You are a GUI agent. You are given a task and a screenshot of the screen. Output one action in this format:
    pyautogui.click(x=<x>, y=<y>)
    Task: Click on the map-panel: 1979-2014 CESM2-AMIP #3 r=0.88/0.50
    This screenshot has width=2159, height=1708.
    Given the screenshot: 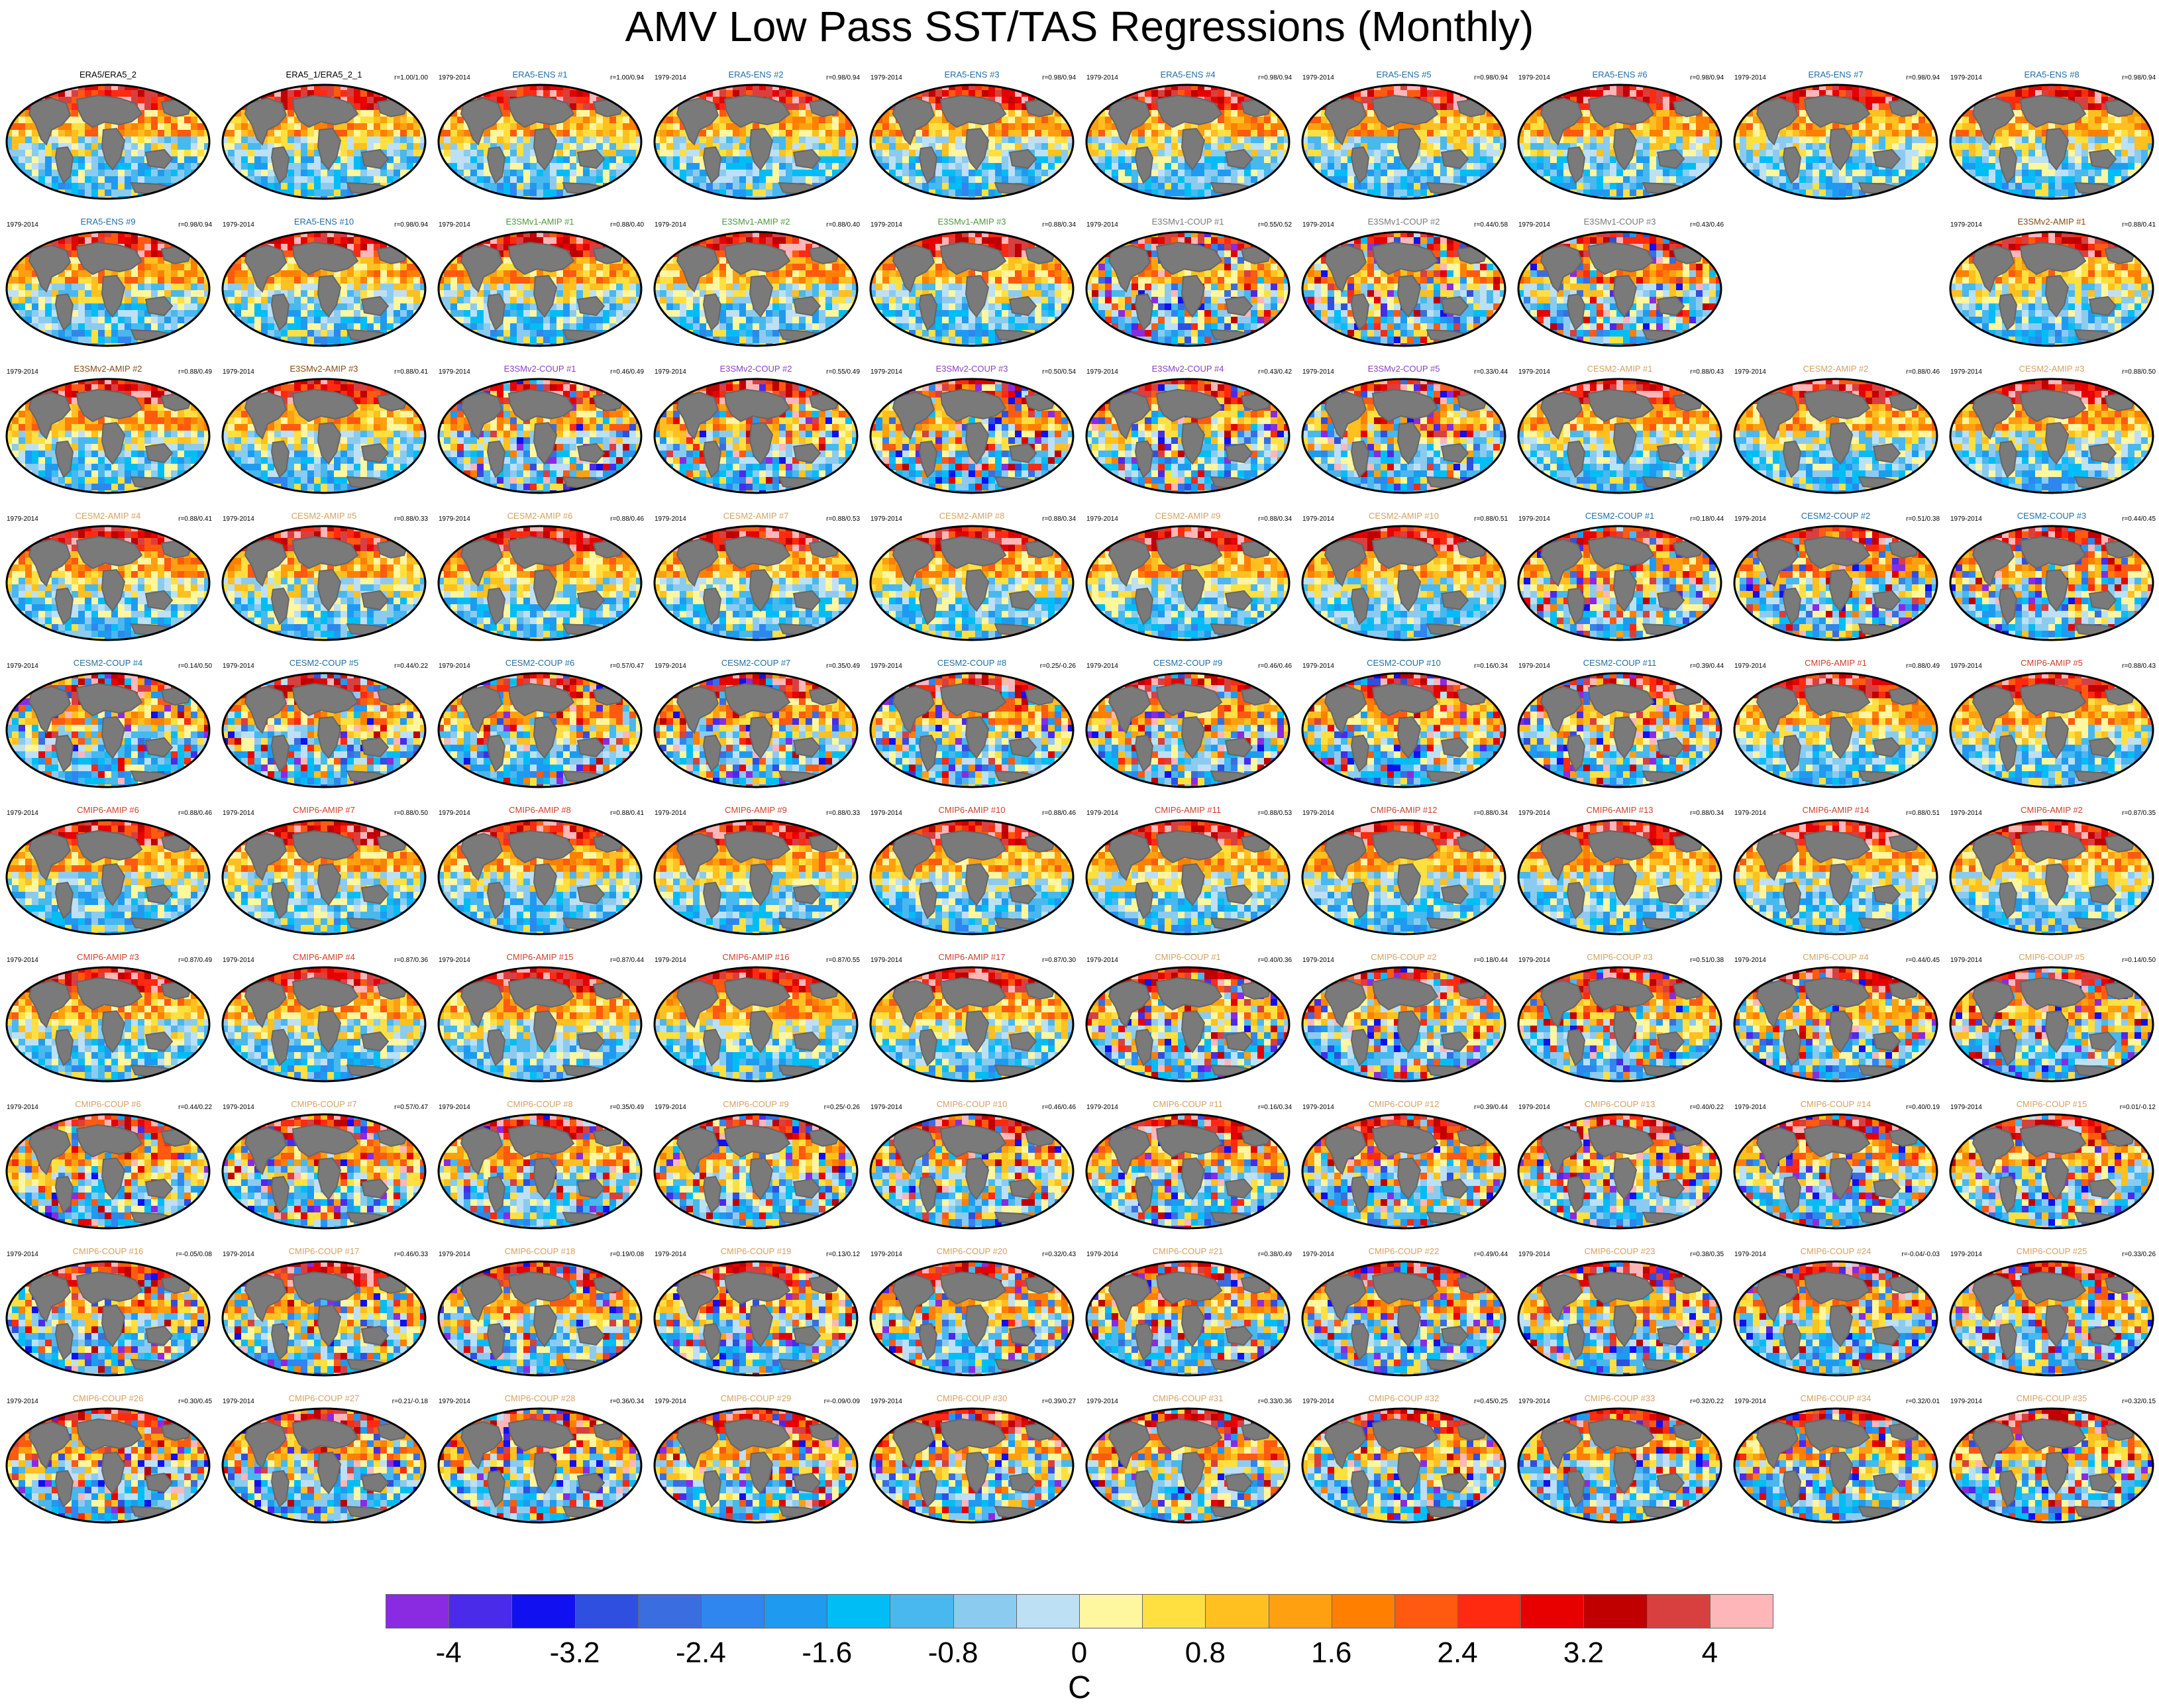 What is the action you would take?
    pyautogui.click(x=2051, y=433)
    